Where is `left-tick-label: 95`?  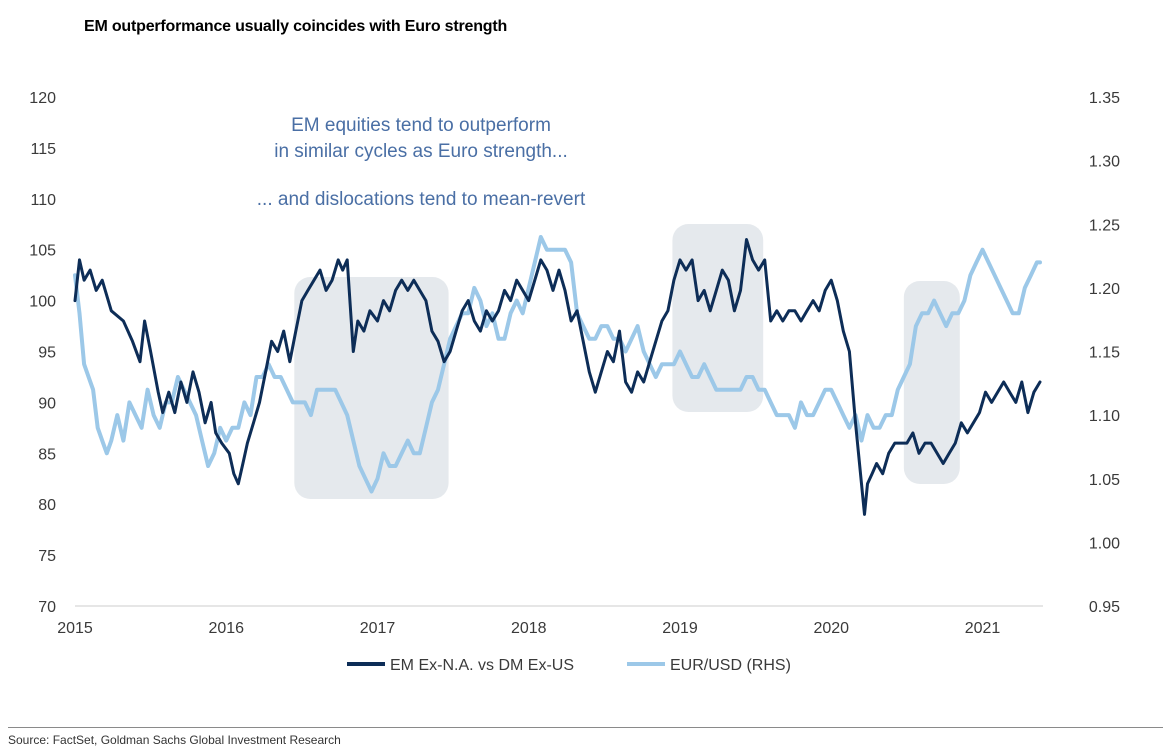 left-tick-label: 95 is located at coordinates (47, 353).